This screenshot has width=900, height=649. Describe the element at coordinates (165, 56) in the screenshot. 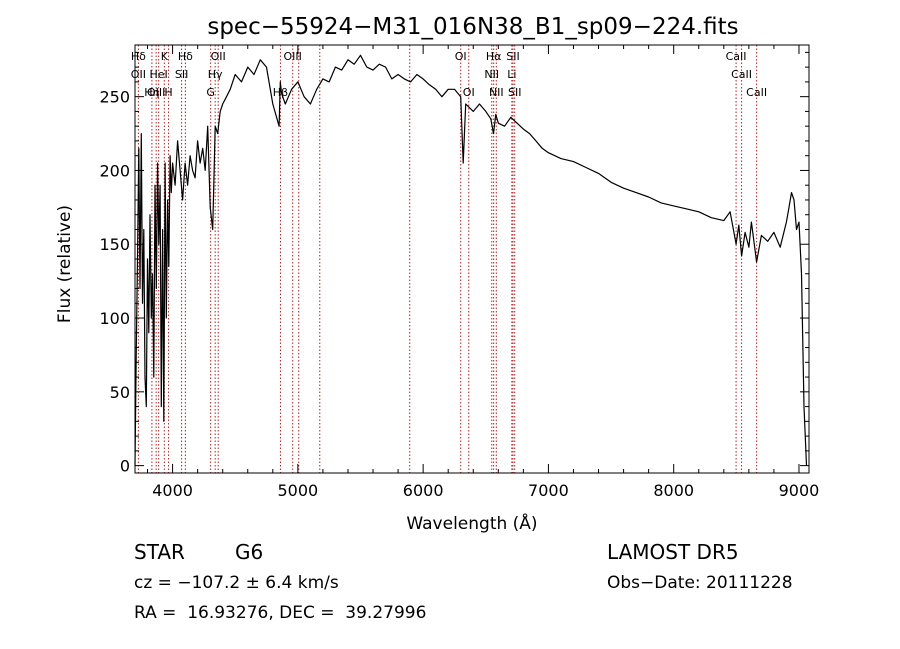

I see `spectral-line-label: K` at that location.